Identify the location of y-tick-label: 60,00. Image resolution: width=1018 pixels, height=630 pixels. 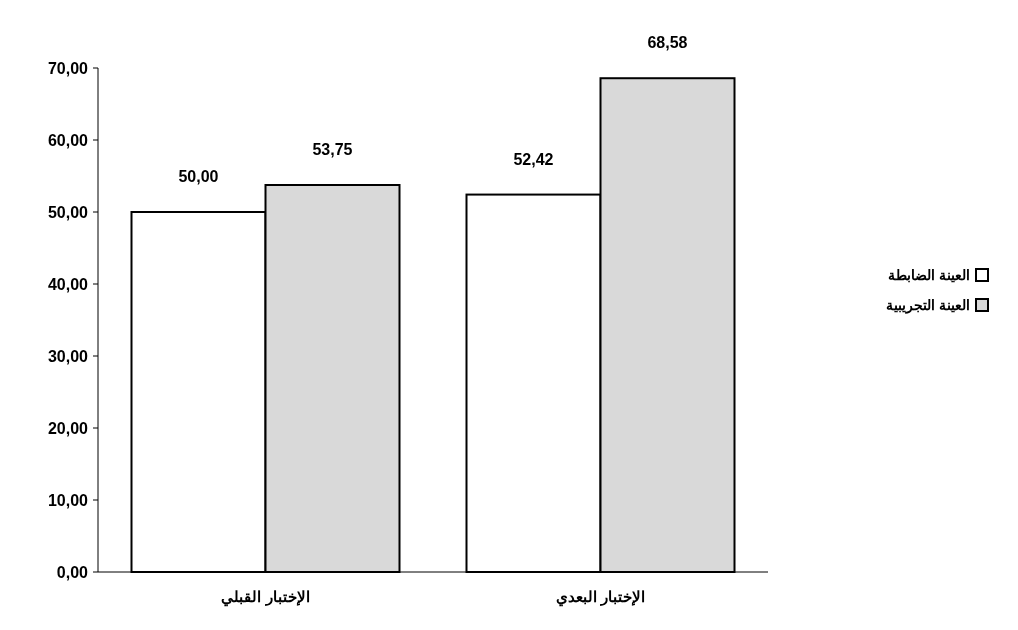
(68, 140).